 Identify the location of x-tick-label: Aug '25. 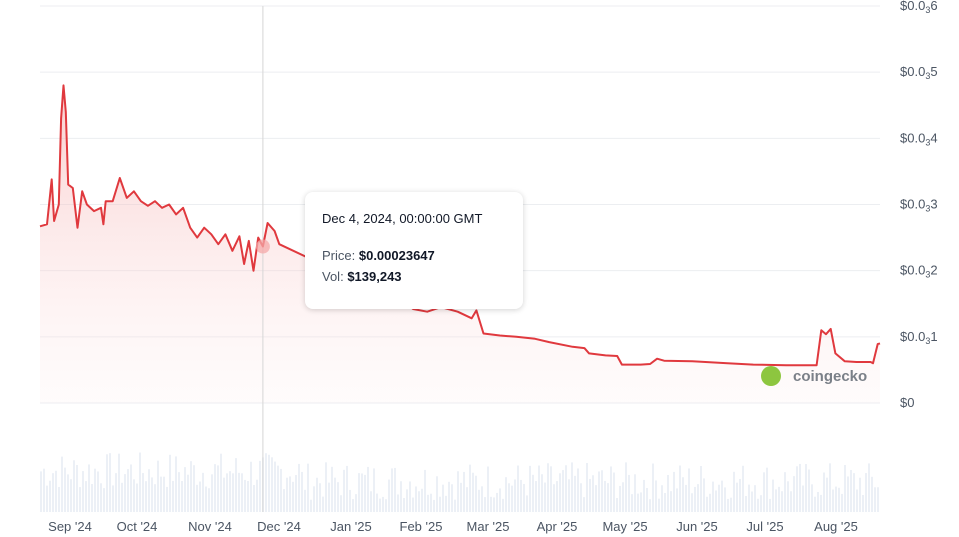
(836, 526).